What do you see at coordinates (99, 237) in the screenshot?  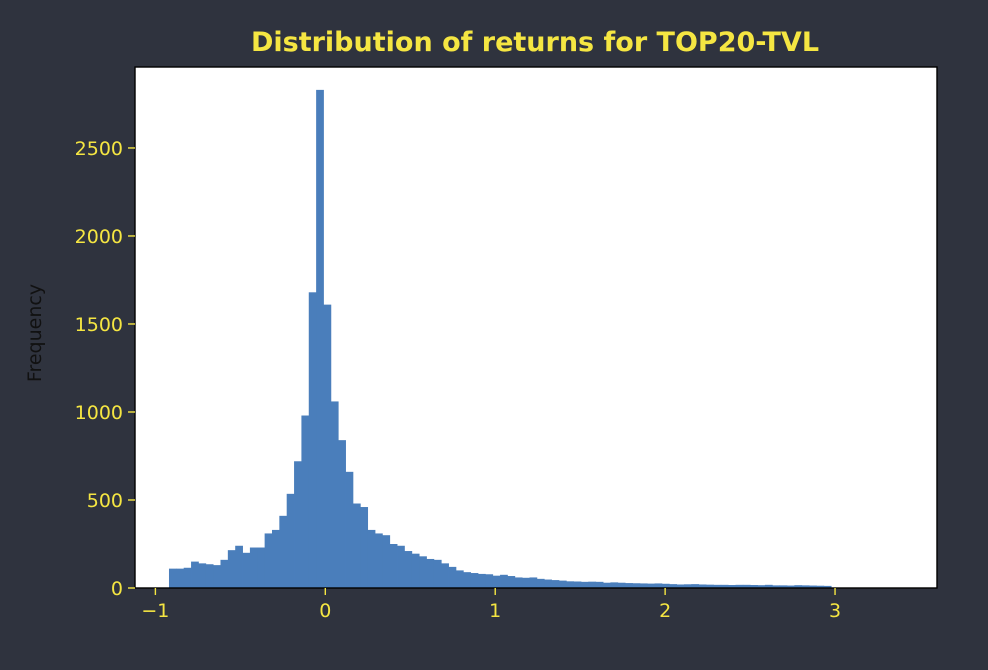 I see `y-tick-label: 2000` at bounding box center [99, 237].